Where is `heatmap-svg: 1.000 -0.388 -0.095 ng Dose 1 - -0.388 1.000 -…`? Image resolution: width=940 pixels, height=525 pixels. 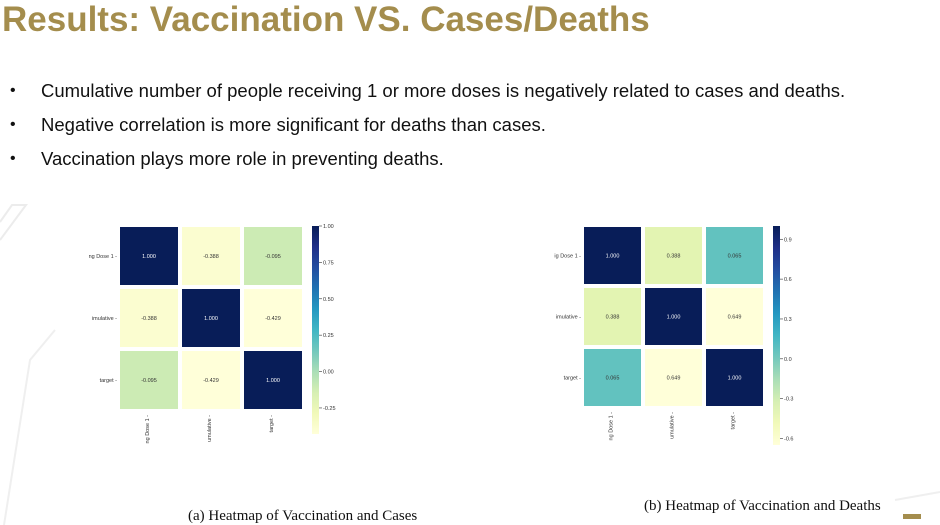 heatmap-svg: 1.000 -0.388 -0.095 ng Dose 1 - -0.388 1.000 -… is located at coordinates (212, 334).